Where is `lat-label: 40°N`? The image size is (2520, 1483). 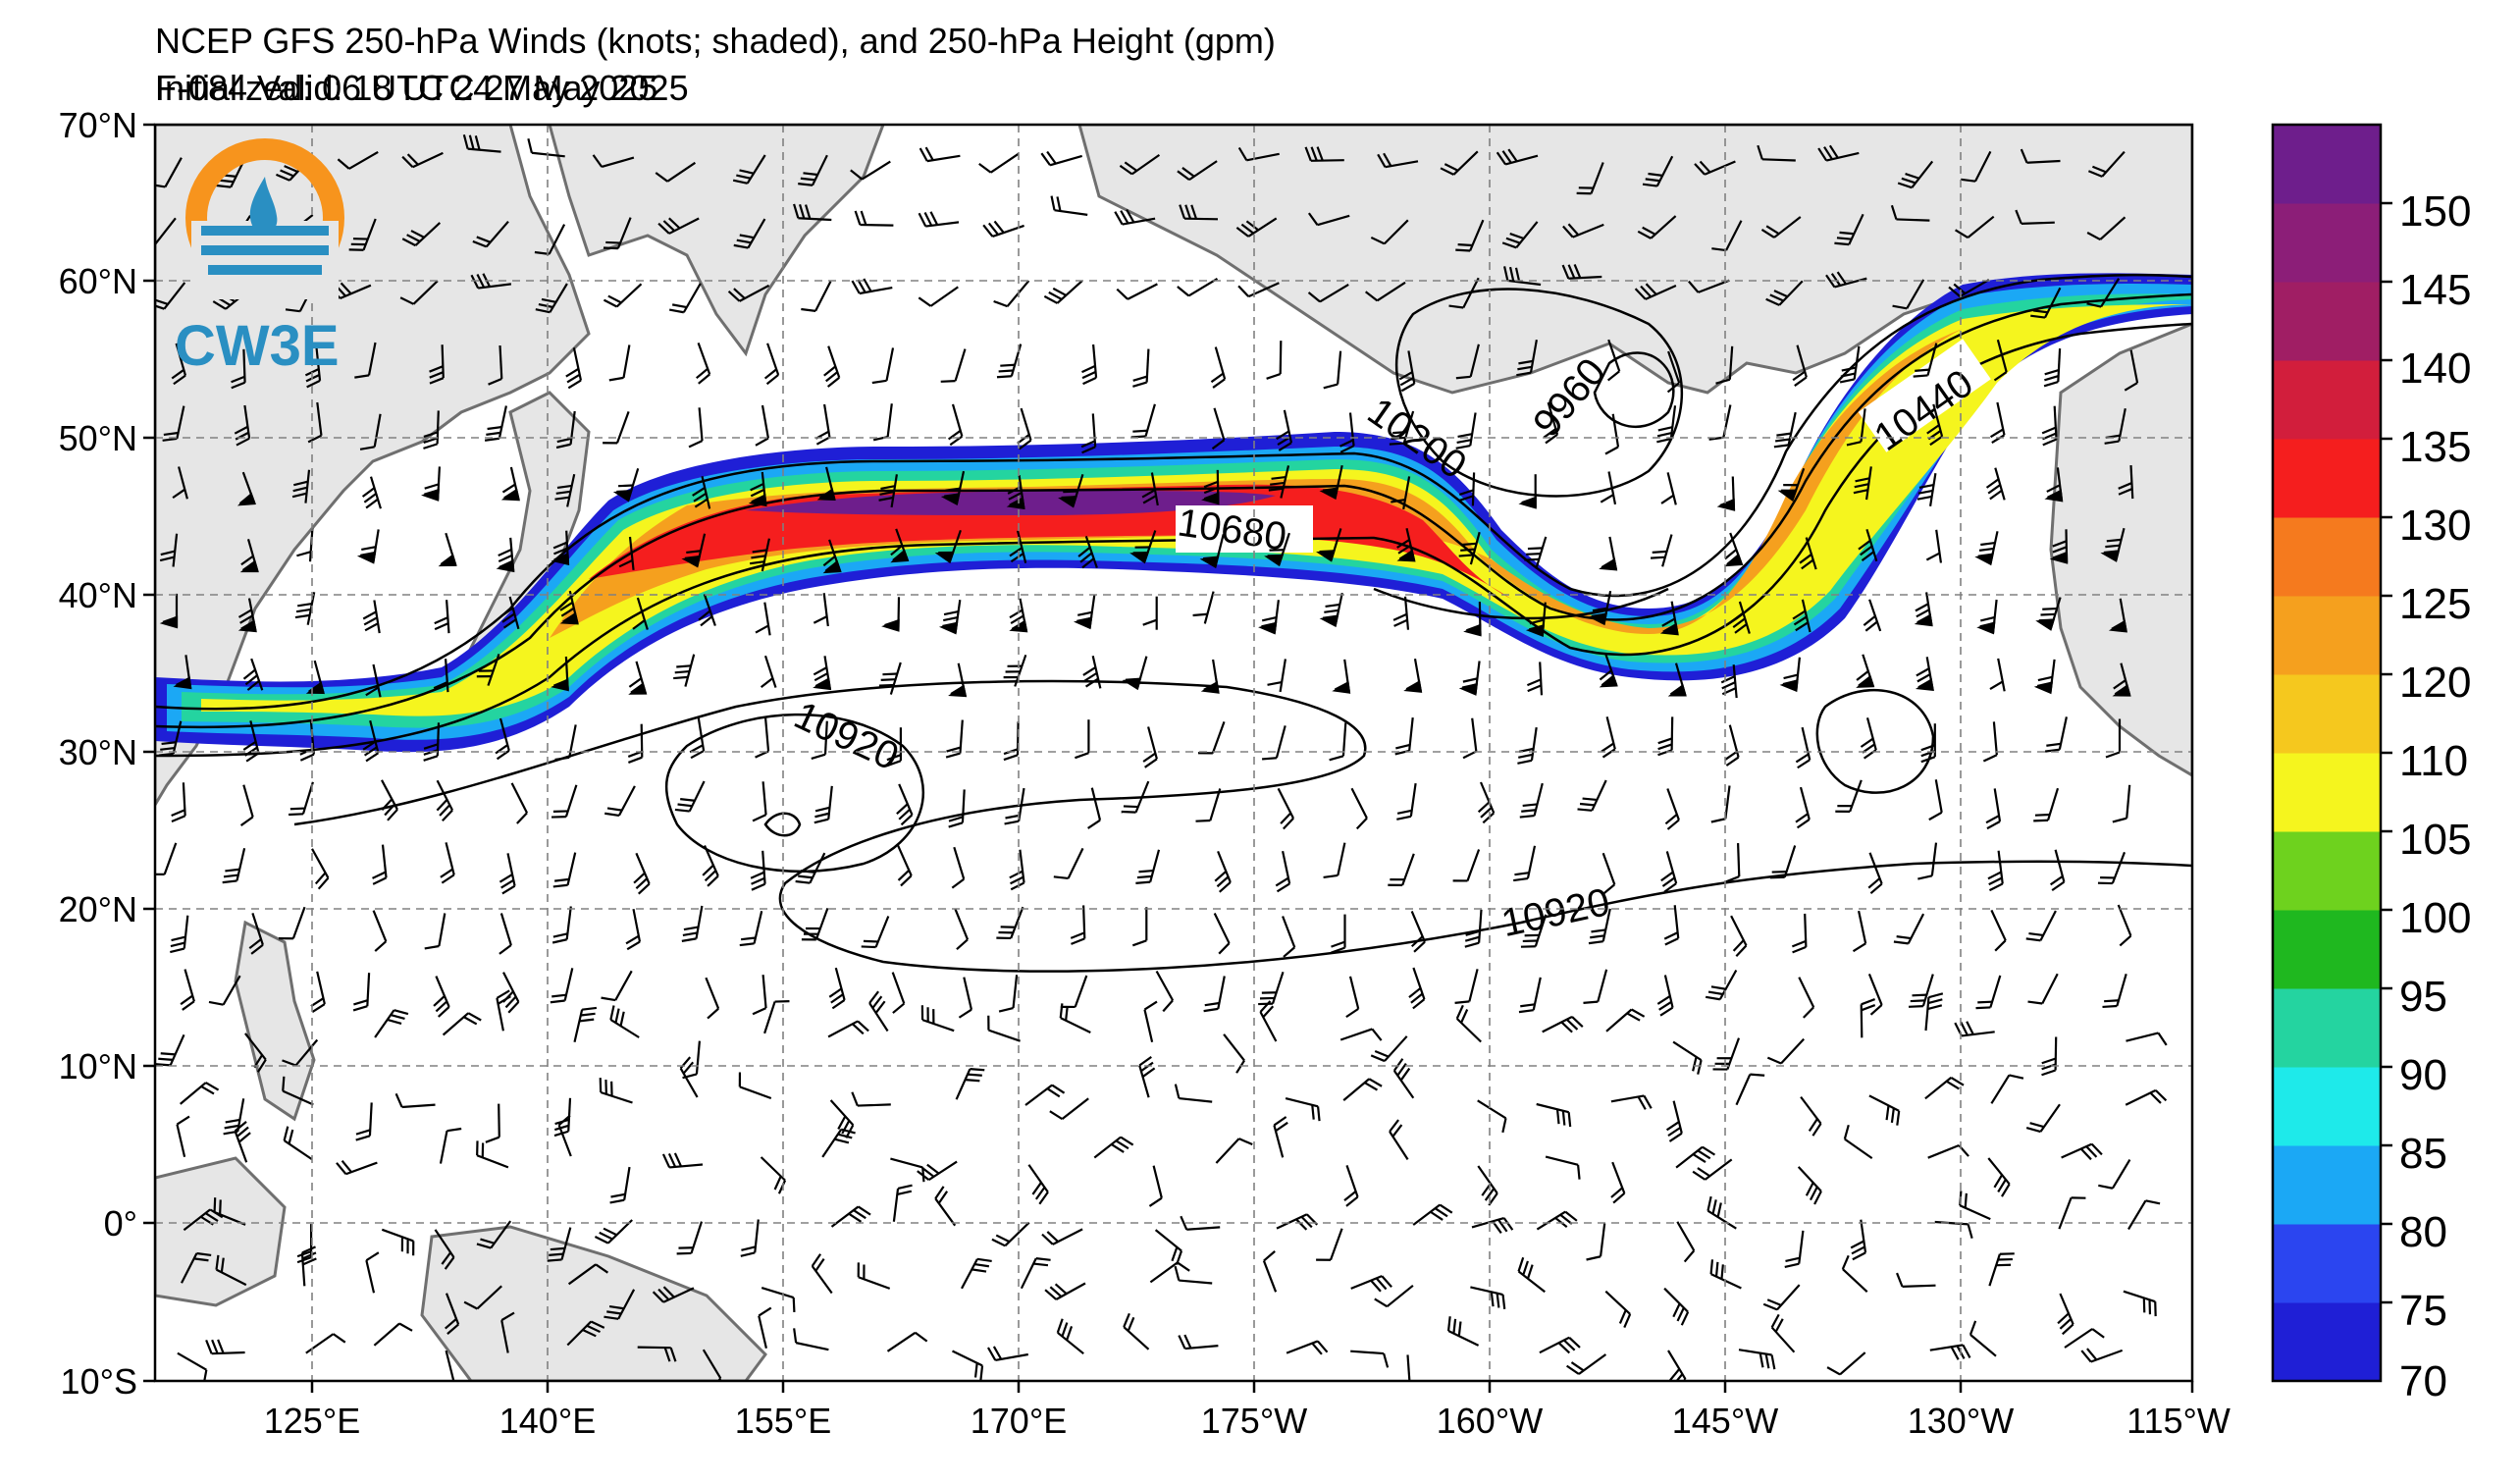
lat-label: 40°N is located at coordinates (98, 595).